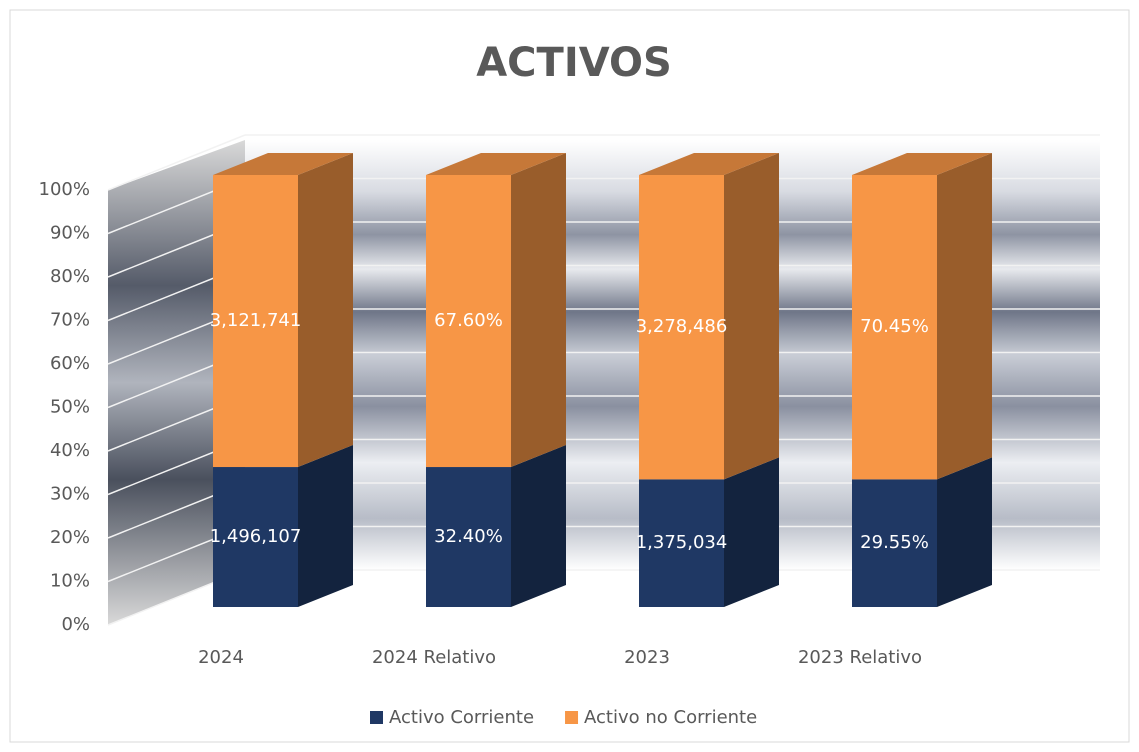  What do you see at coordinates (75, 624) in the screenshot?
I see `y-tick-label: 0%` at bounding box center [75, 624].